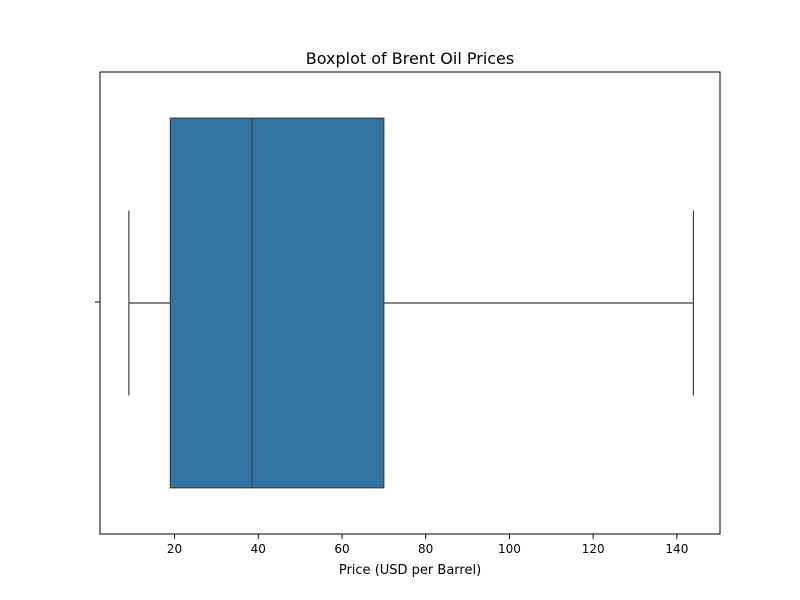  I want to click on x-tick-label: 100, so click(509, 549).